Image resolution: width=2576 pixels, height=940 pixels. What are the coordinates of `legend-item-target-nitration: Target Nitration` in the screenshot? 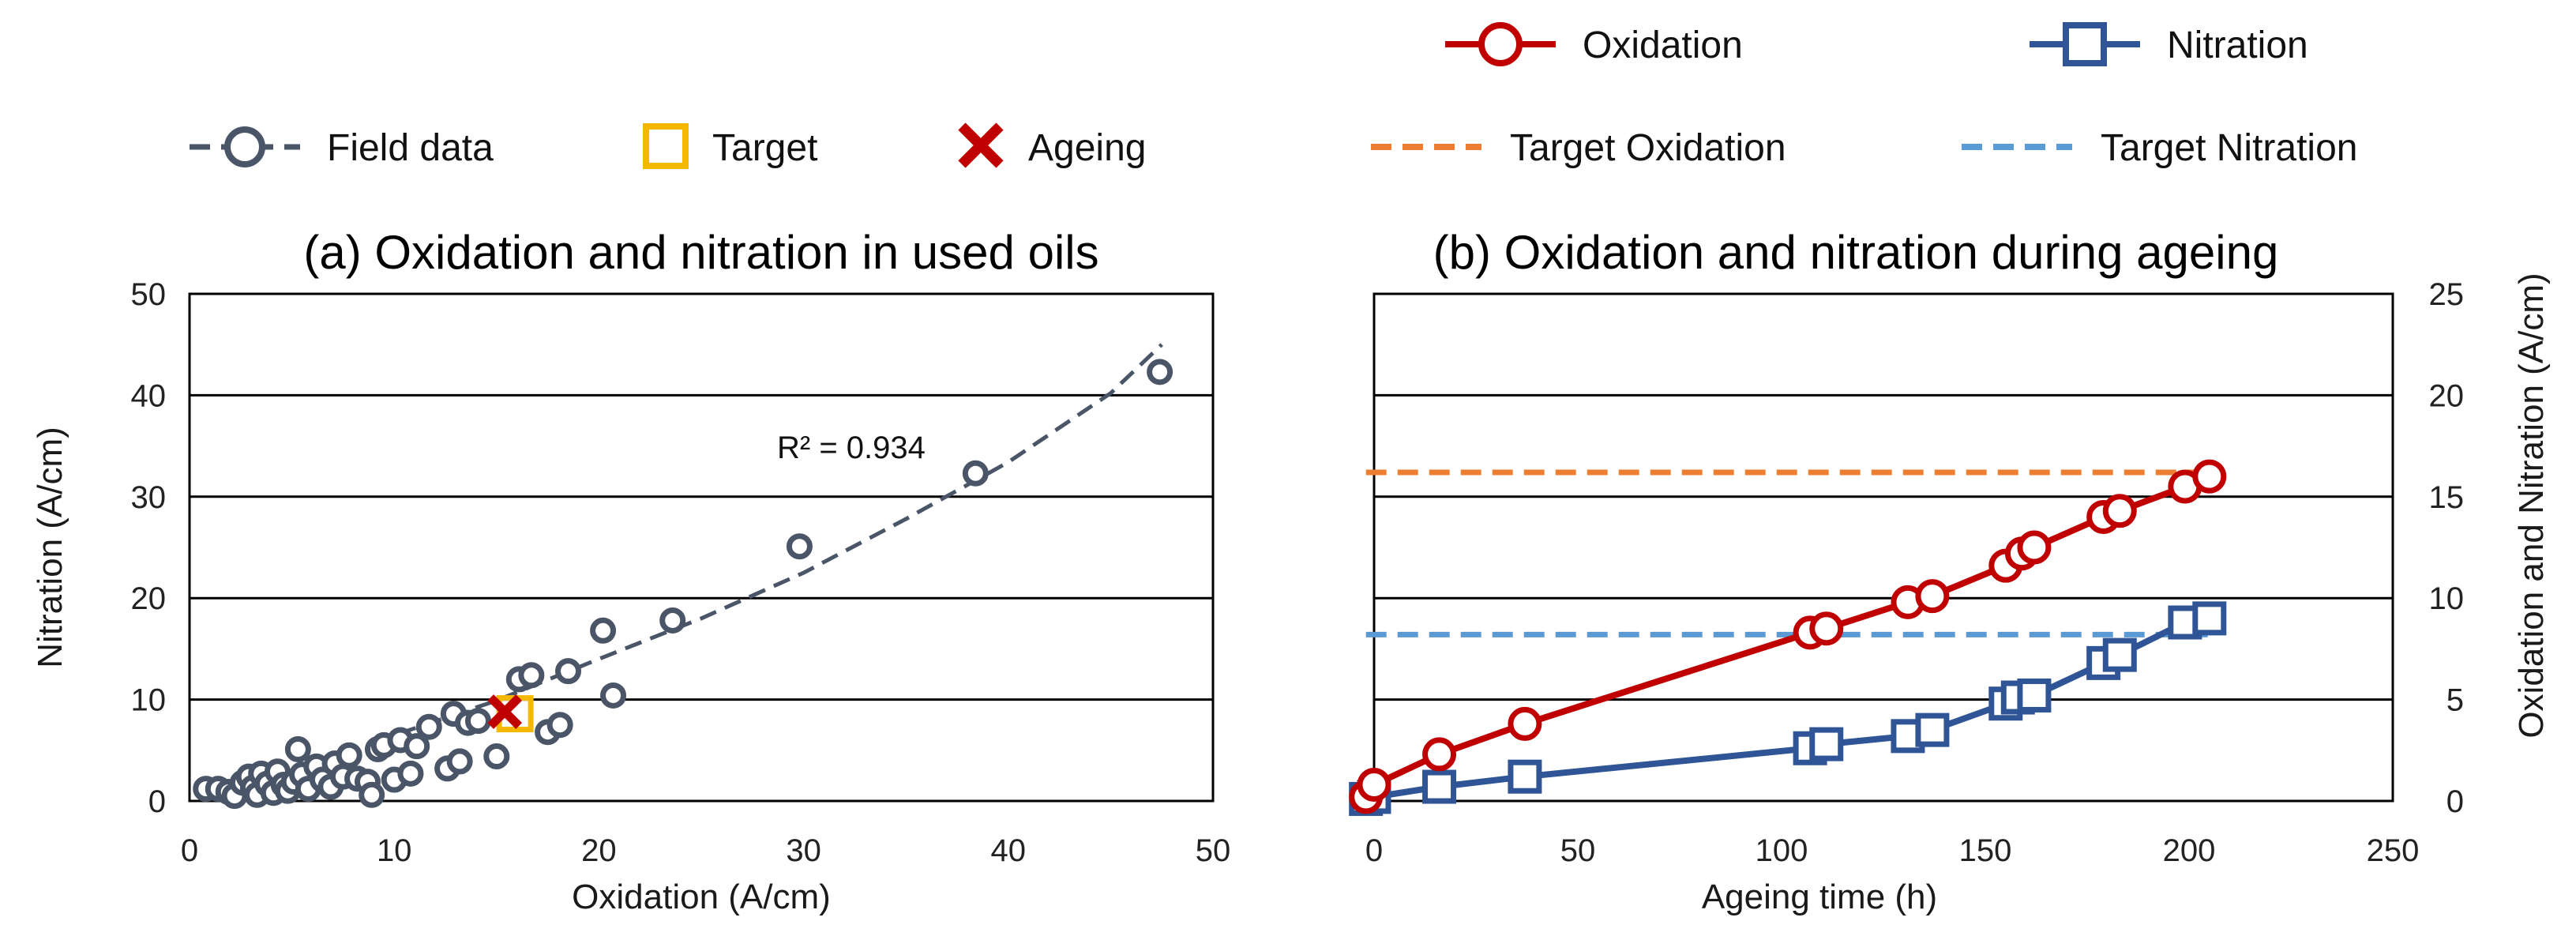 It's located at (2159, 148).